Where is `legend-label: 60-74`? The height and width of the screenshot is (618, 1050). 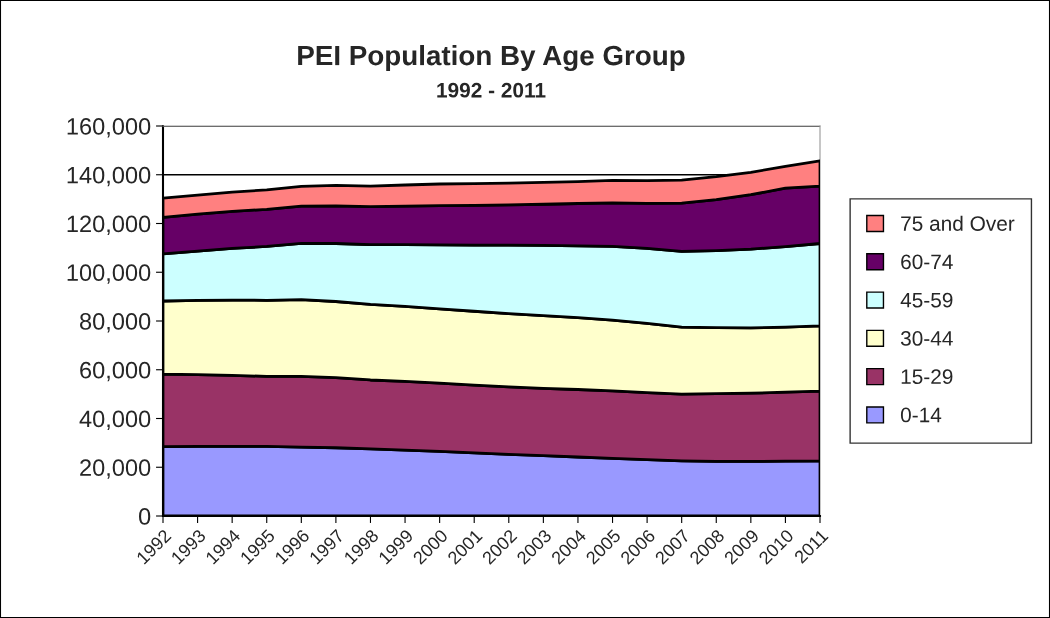 legend-label: 60-74 is located at coordinates (927, 262).